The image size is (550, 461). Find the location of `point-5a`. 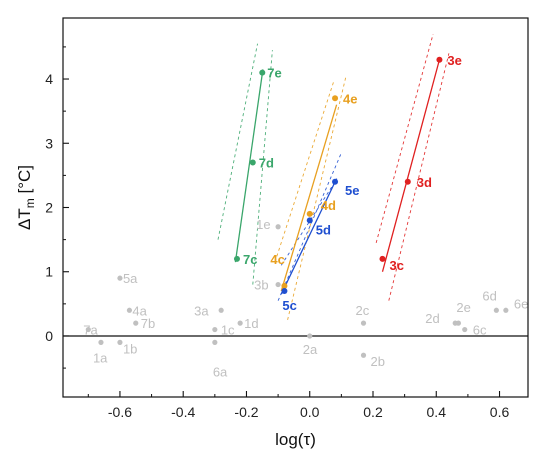

point-5a is located at coordinates (120, 278).